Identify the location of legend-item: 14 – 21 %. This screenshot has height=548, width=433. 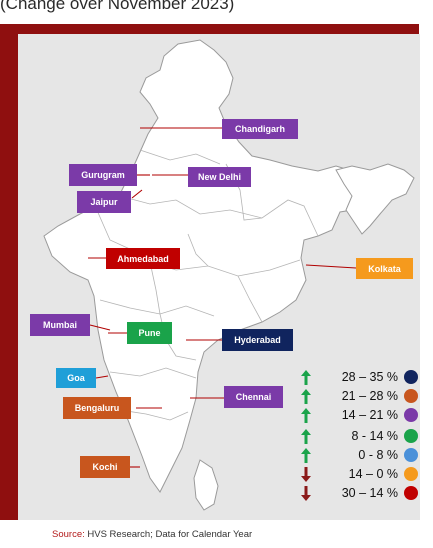
(360, 415).